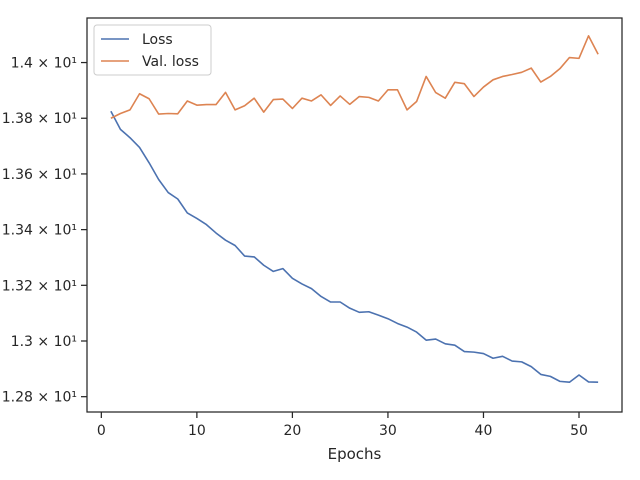  Describe the element at coordinates (197, 431) in the screenshot. I see `x-tick-label: 10` at that location.